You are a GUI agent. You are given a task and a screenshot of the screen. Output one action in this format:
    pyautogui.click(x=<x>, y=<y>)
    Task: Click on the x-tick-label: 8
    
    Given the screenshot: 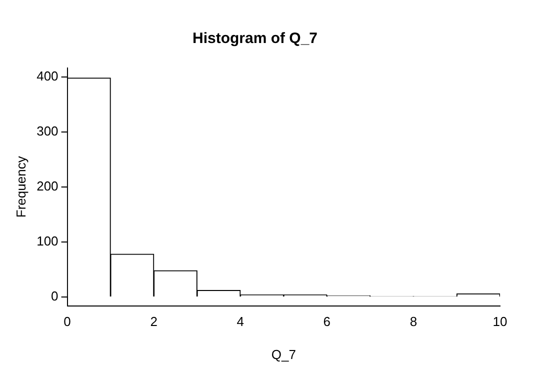 What is the action you would take?
    pyautogui.click(x=414, y=322)
    